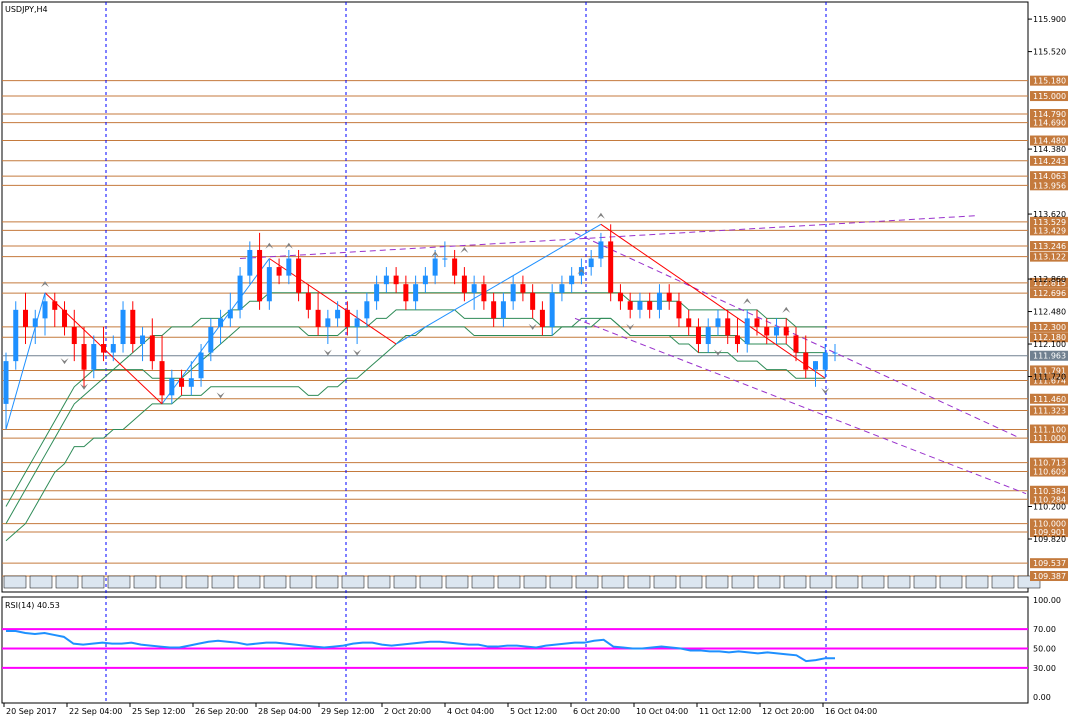 The width and height of the screenshot is (1080, 720). Describe the element at coordinates (32, 605) in the screenshot. I see `rsi-label: RSI(14) 40.53` at that location.